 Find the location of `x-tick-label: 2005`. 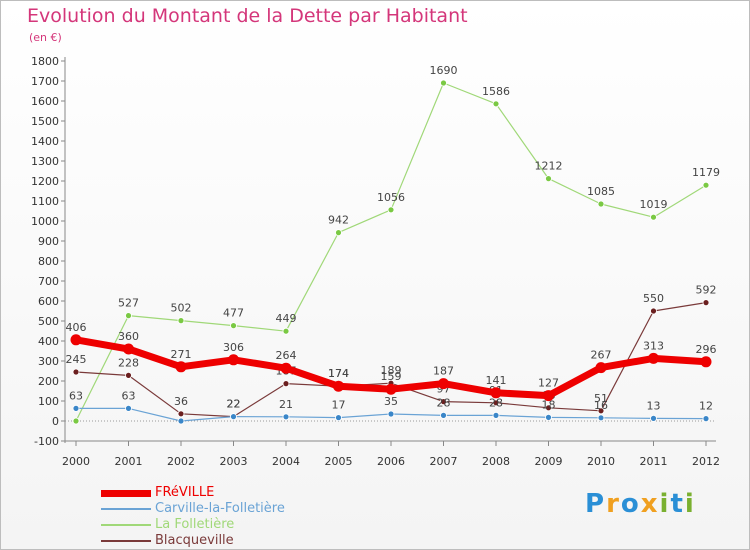

x-tick-label: 2005 is located at coordinates (339, 461).